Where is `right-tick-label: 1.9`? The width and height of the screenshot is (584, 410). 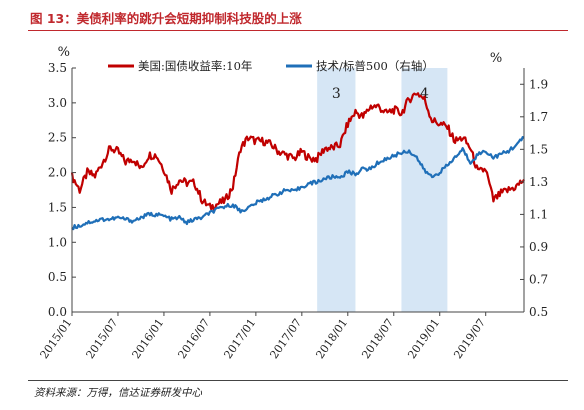
right-tick-label: 1.9 is located at coordinates (538, 84).